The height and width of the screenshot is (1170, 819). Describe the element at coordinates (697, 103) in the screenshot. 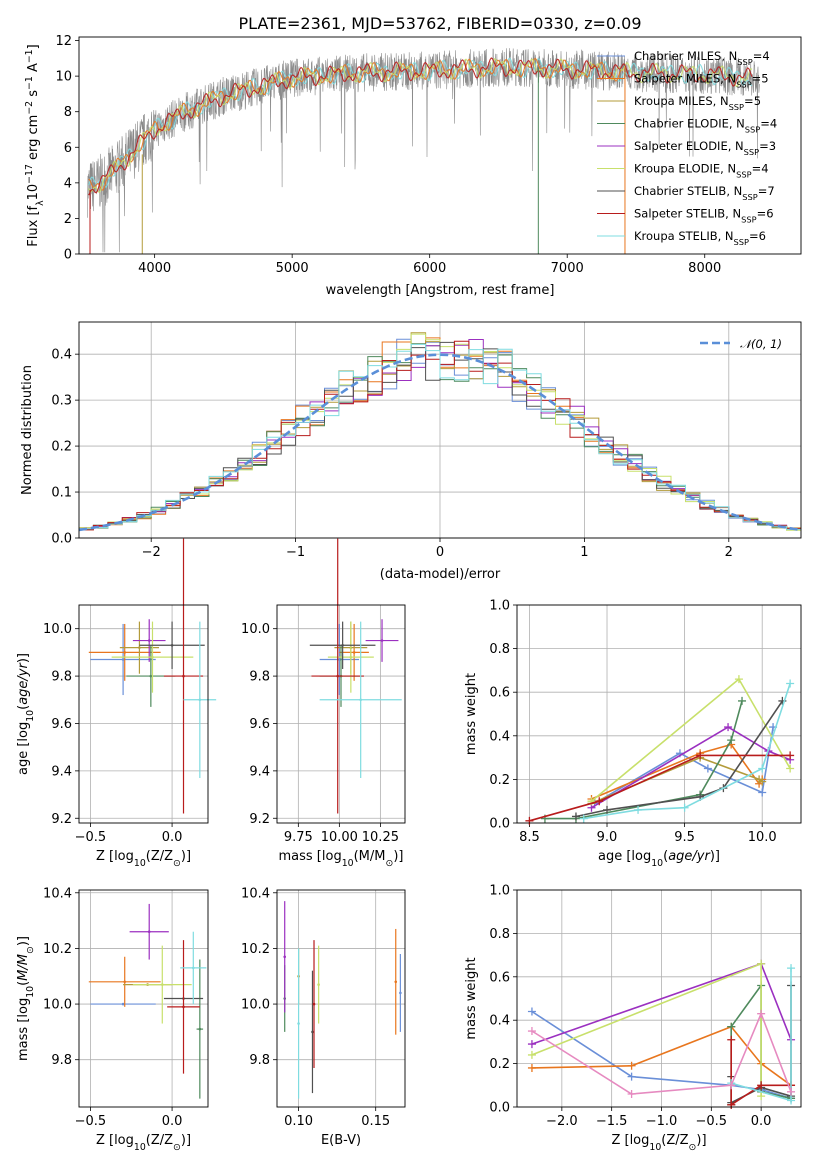

I see `legend-label: Kroupa MILES, NSSP=5` at that location.